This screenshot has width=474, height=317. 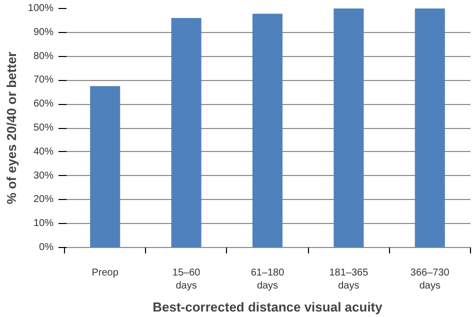 What do you see at coordinates (349, 280) in the screenshot?
I see `x-tick-label: 181–365 days` at bounding box center [349, 280].